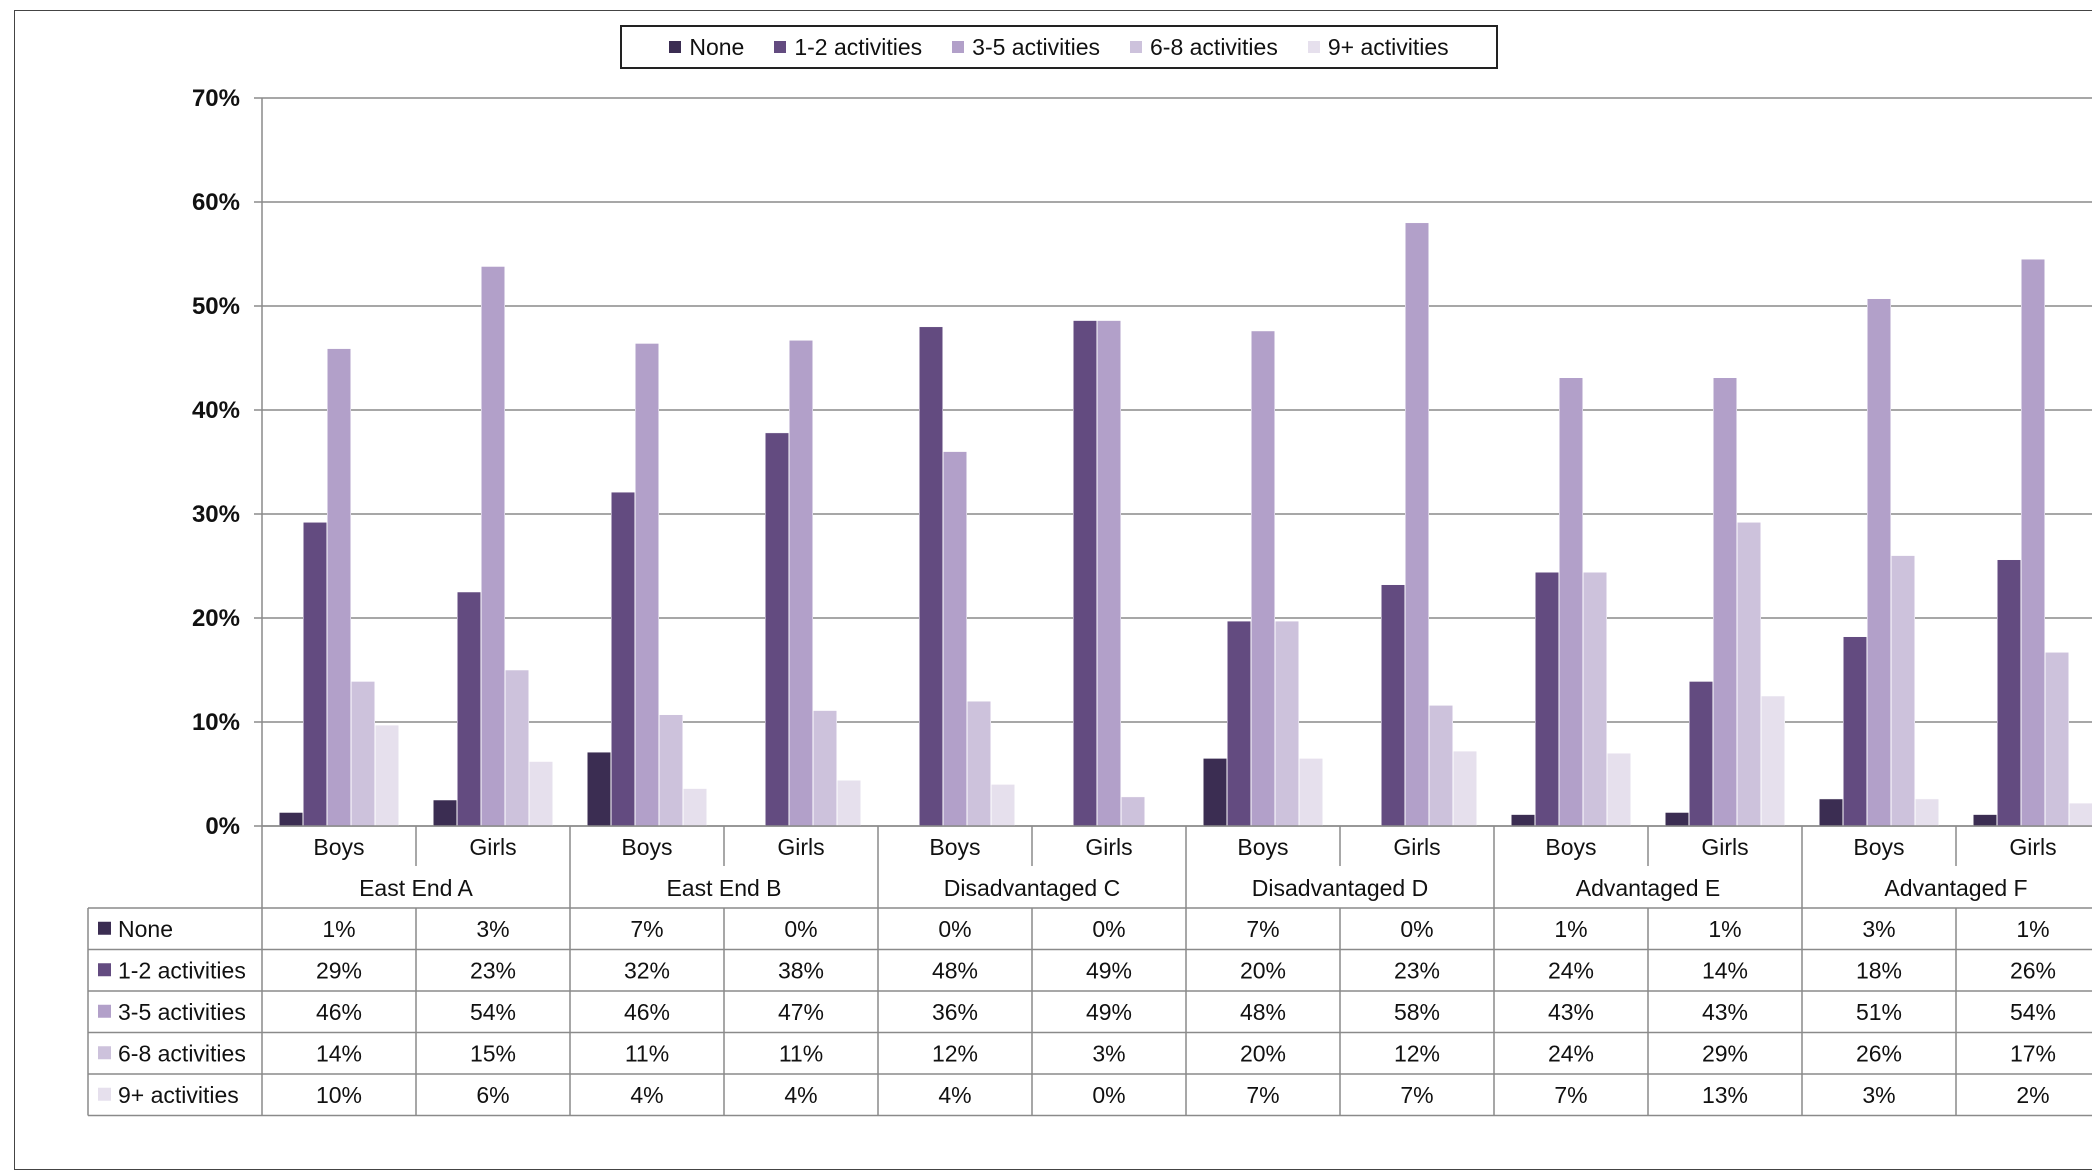 The width and height of the screenshot is (2092, 1170). What do you see at coordinates (858, 46) in the screenshot?
I see `legend-label: 1-2 activities` at bounding box center [858, 46].